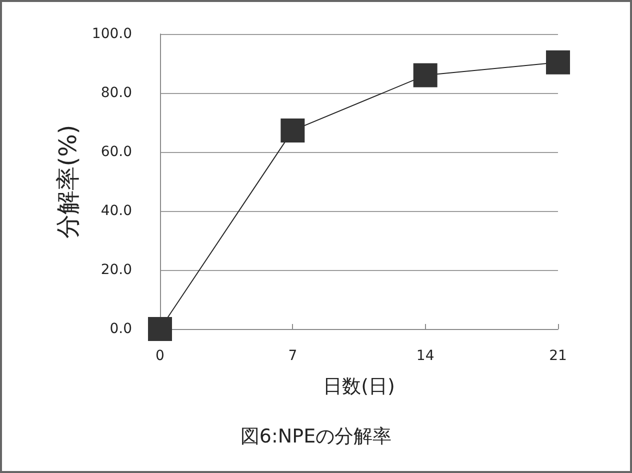 The image size is (632, 473). I want to click on y-tick-label: 40.0, so click(116, 211).